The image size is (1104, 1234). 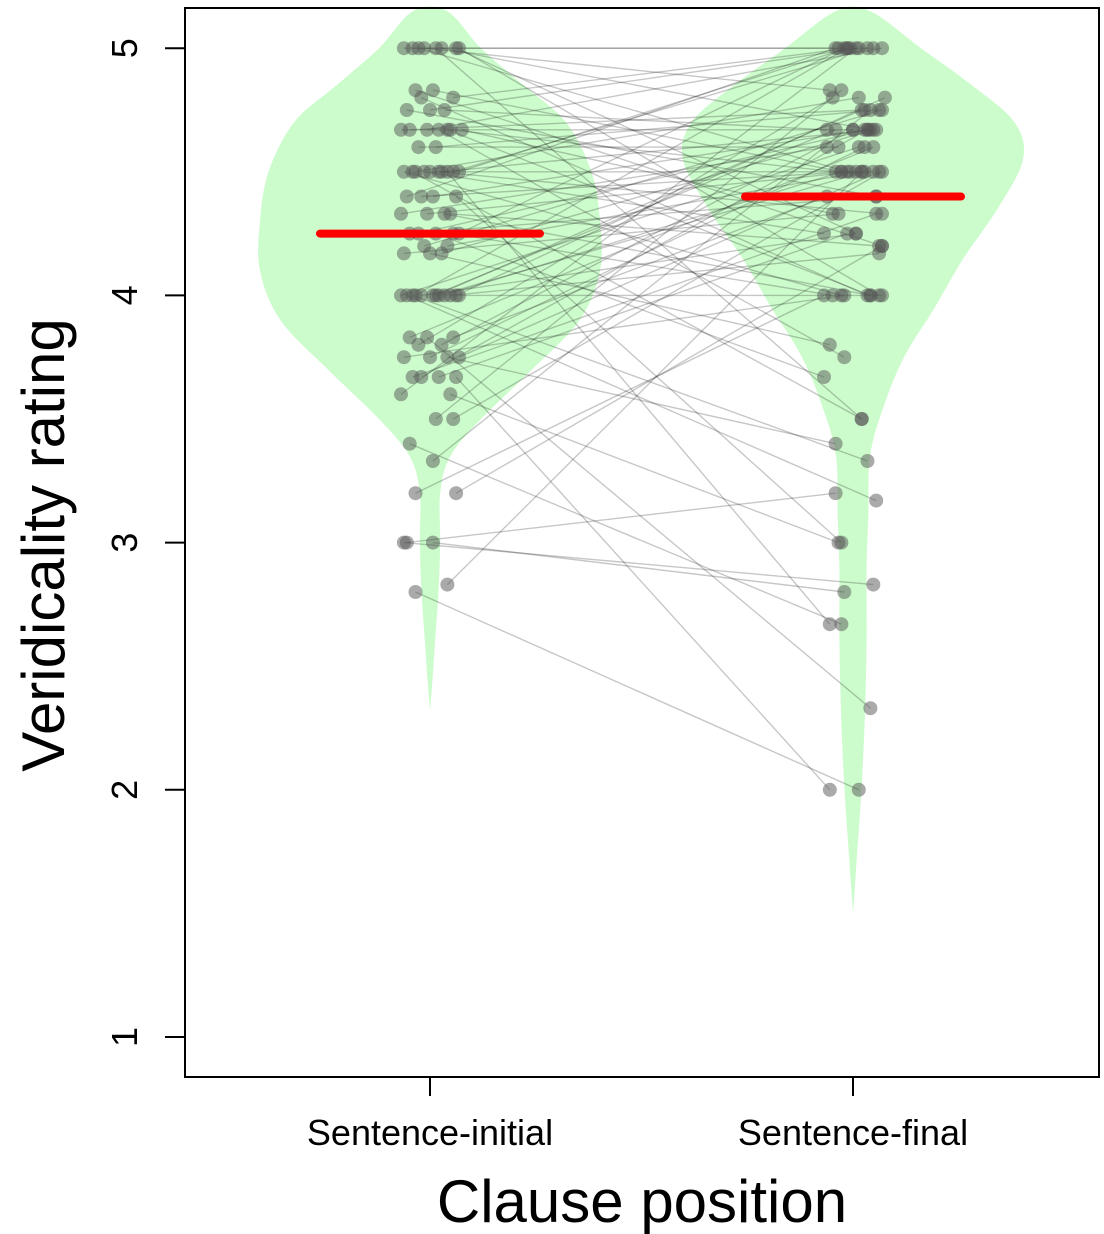 I want to click on y-tick-label: 1, so click(x=124, y=1037).